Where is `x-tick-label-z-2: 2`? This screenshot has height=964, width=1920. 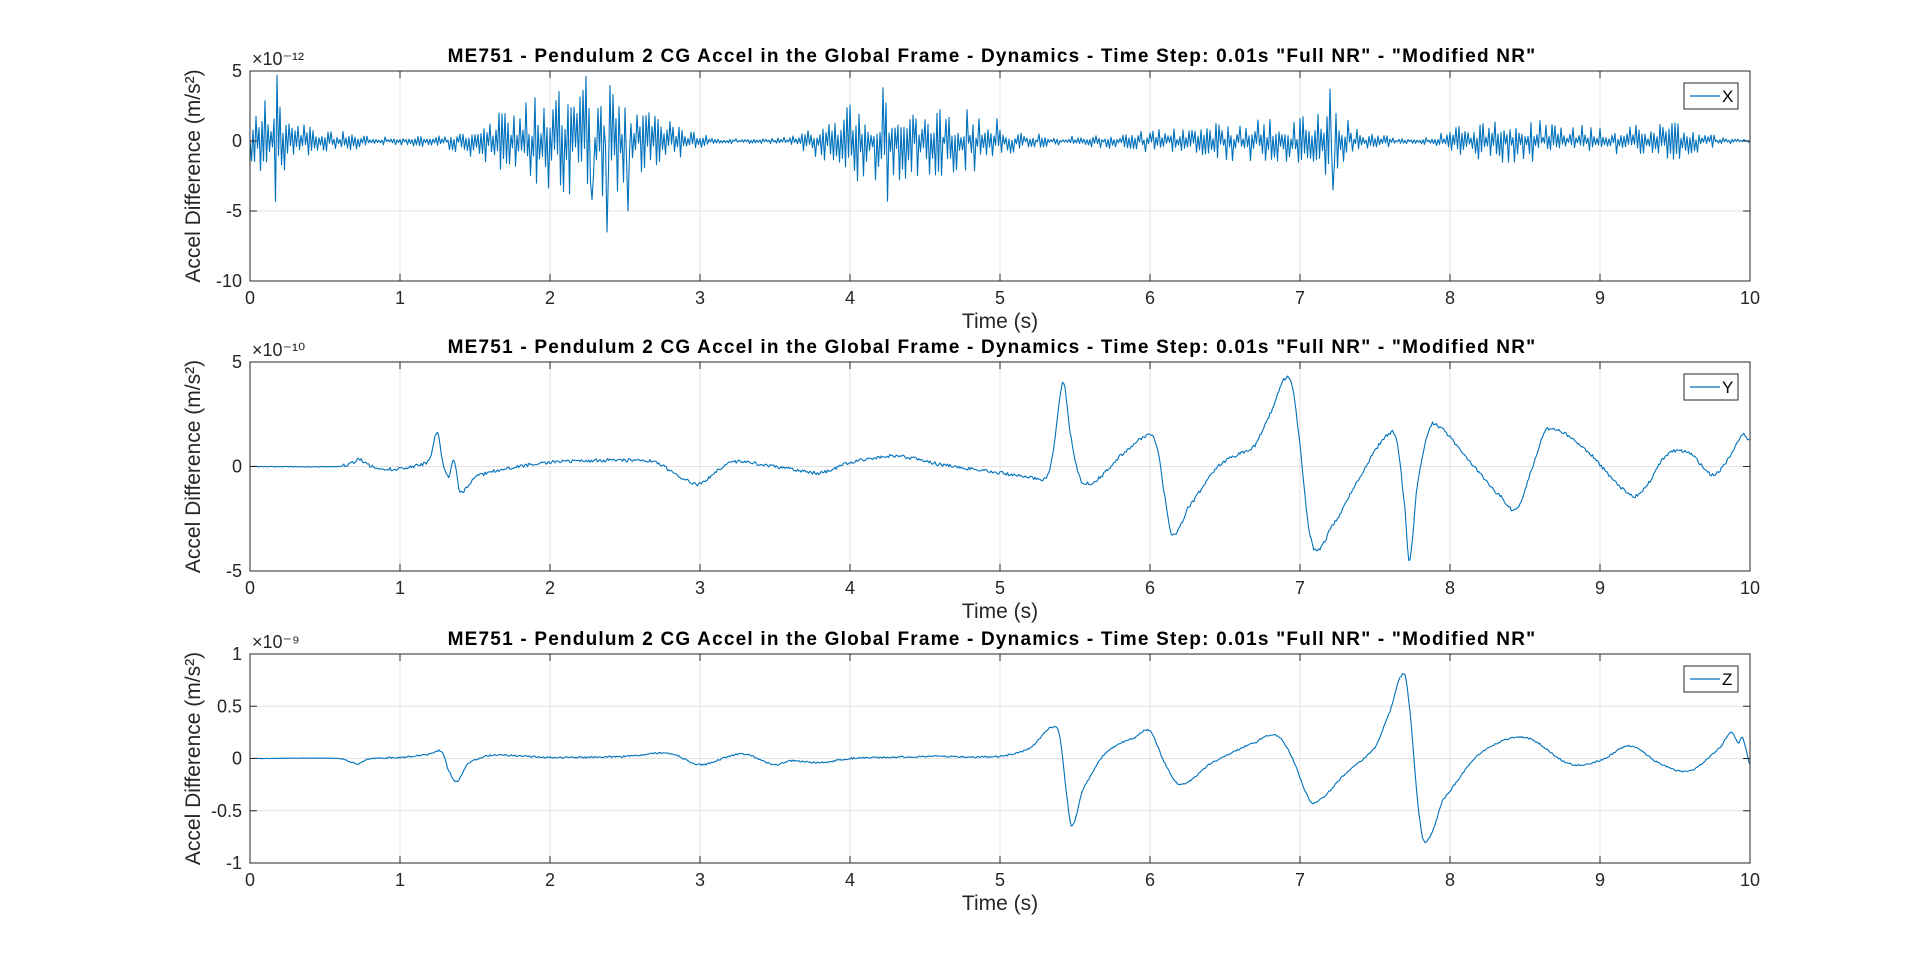 x-tick-label-z-2: 2 is located at coordinates (550, 880).